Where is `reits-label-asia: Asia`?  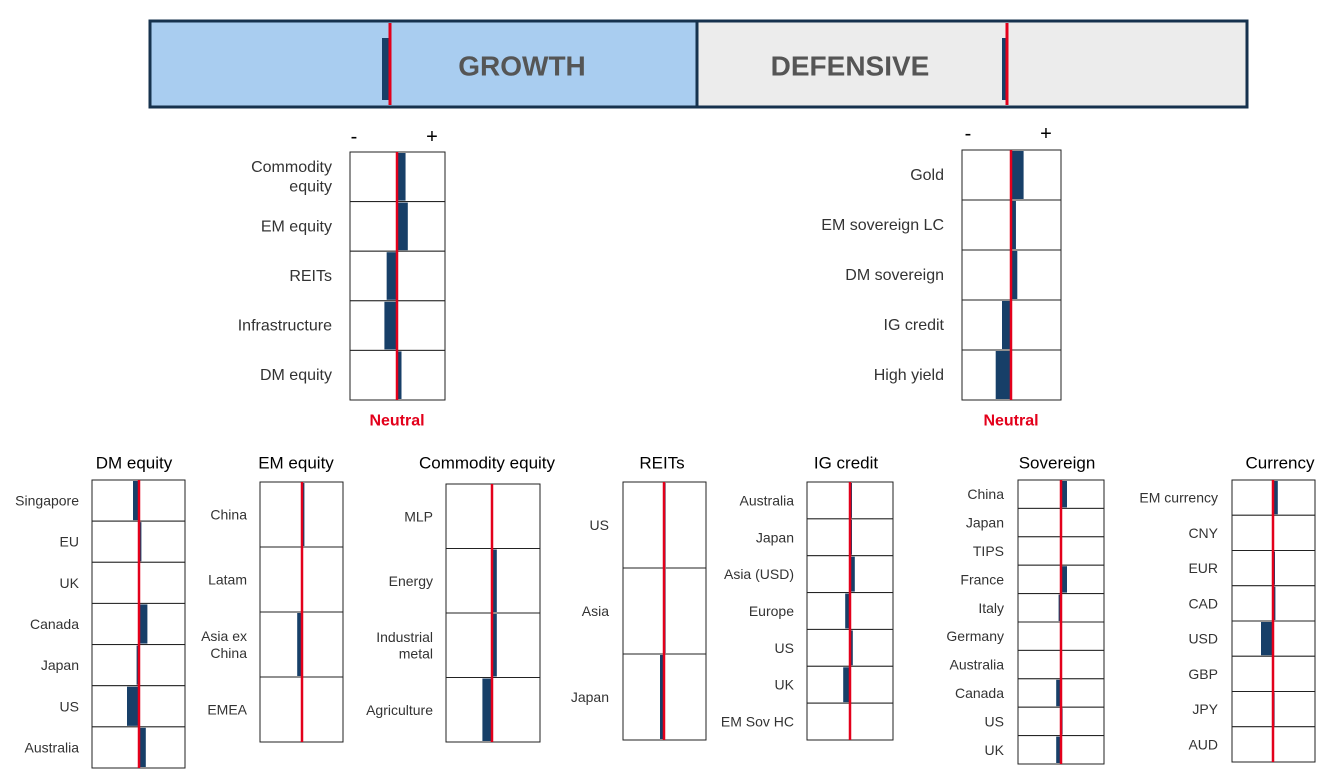 reits-label-asia: Asia is located at coordinates (595, 611).